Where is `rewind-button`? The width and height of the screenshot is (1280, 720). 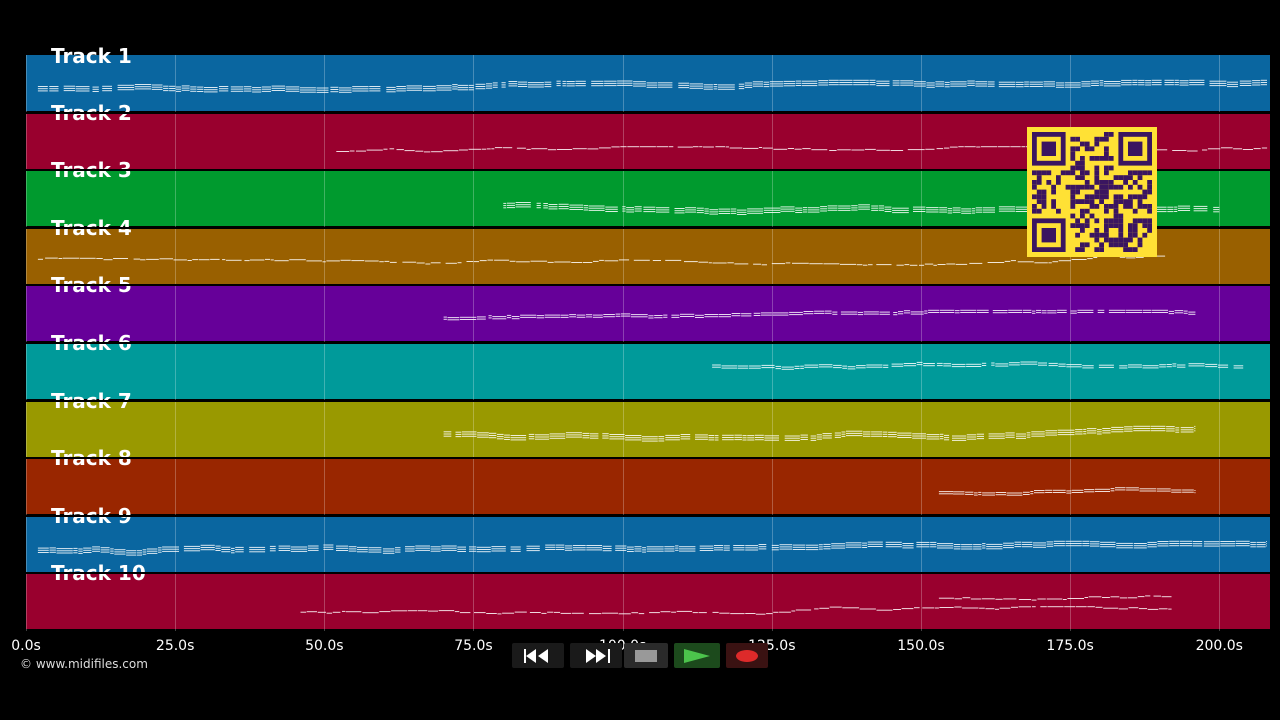
rewind-button is located at coordinates (538, 655).